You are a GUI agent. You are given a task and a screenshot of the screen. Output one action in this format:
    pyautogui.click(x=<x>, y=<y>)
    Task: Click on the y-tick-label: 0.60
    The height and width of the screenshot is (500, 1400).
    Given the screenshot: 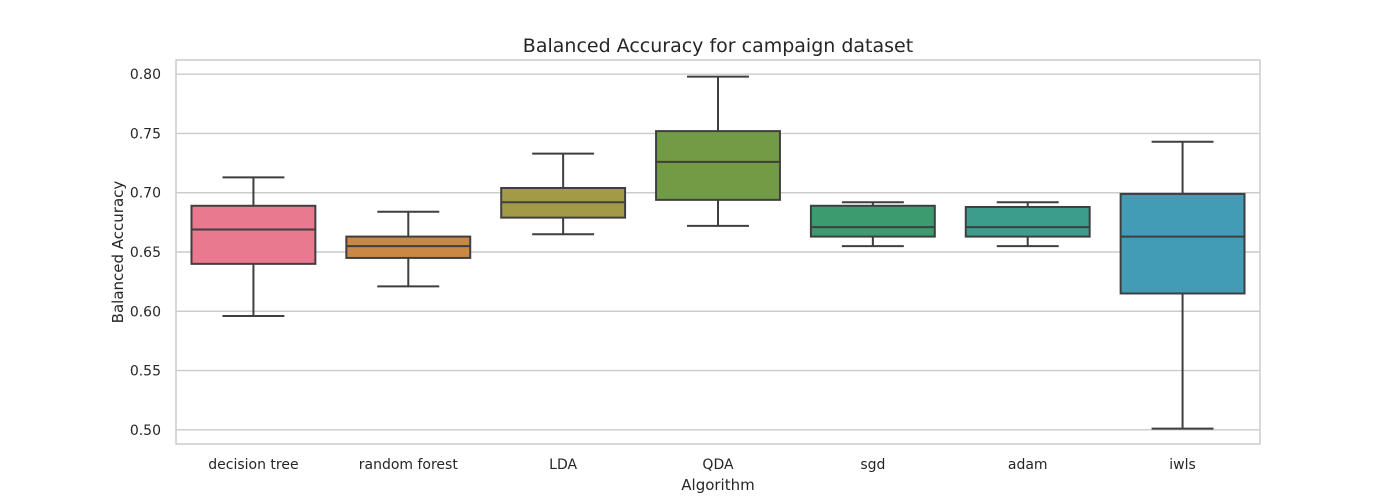 What is the action you would take?
    pyautogui.click(x=145, y=312)
    